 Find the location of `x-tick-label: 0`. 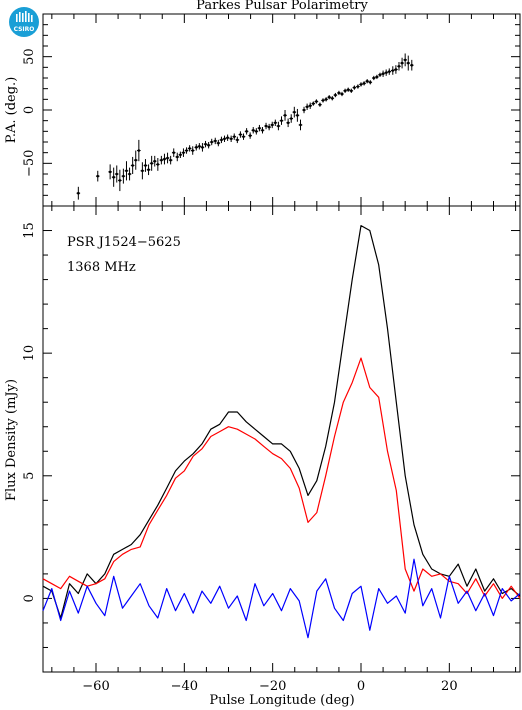

x-tick-label: 0 is located at coordinates (361, 686).